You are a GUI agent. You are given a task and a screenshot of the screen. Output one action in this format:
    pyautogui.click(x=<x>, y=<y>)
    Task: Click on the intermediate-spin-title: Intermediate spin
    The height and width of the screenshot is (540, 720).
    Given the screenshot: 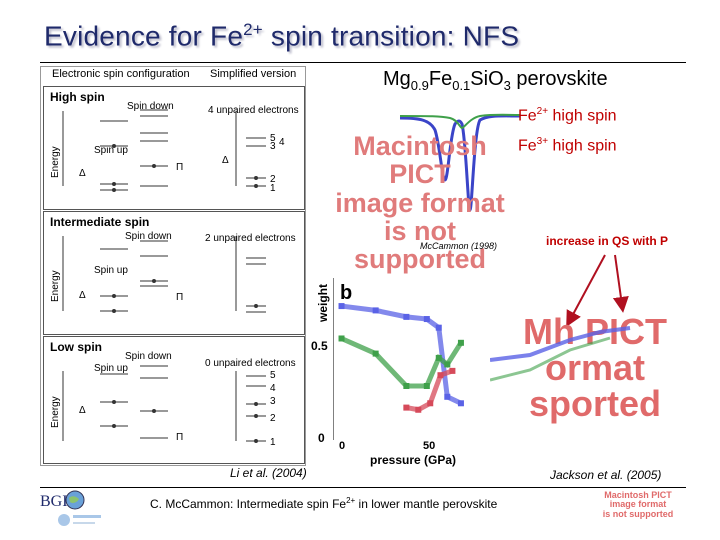 What is the action you would take?
    pyautogui.click(x=100, y=222)
    